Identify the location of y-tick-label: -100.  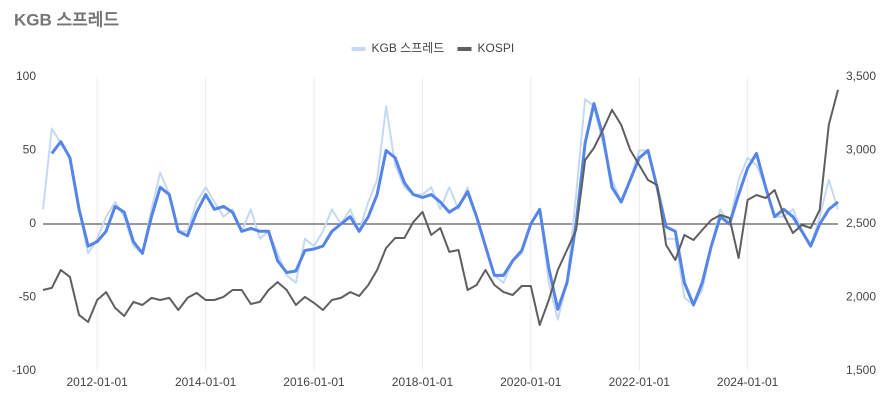
(24, 370).